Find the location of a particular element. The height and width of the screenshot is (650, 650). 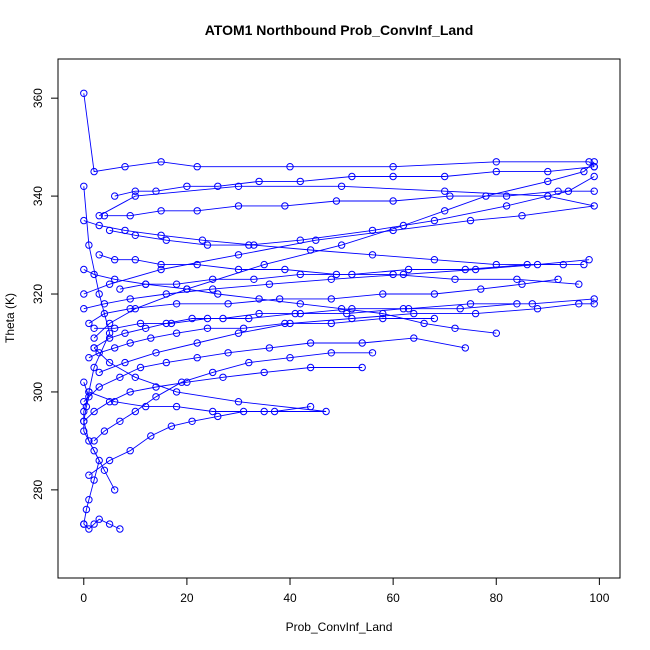

x-axis-label: Prob_ConvInf_Land is located at coordinates (339, 627).